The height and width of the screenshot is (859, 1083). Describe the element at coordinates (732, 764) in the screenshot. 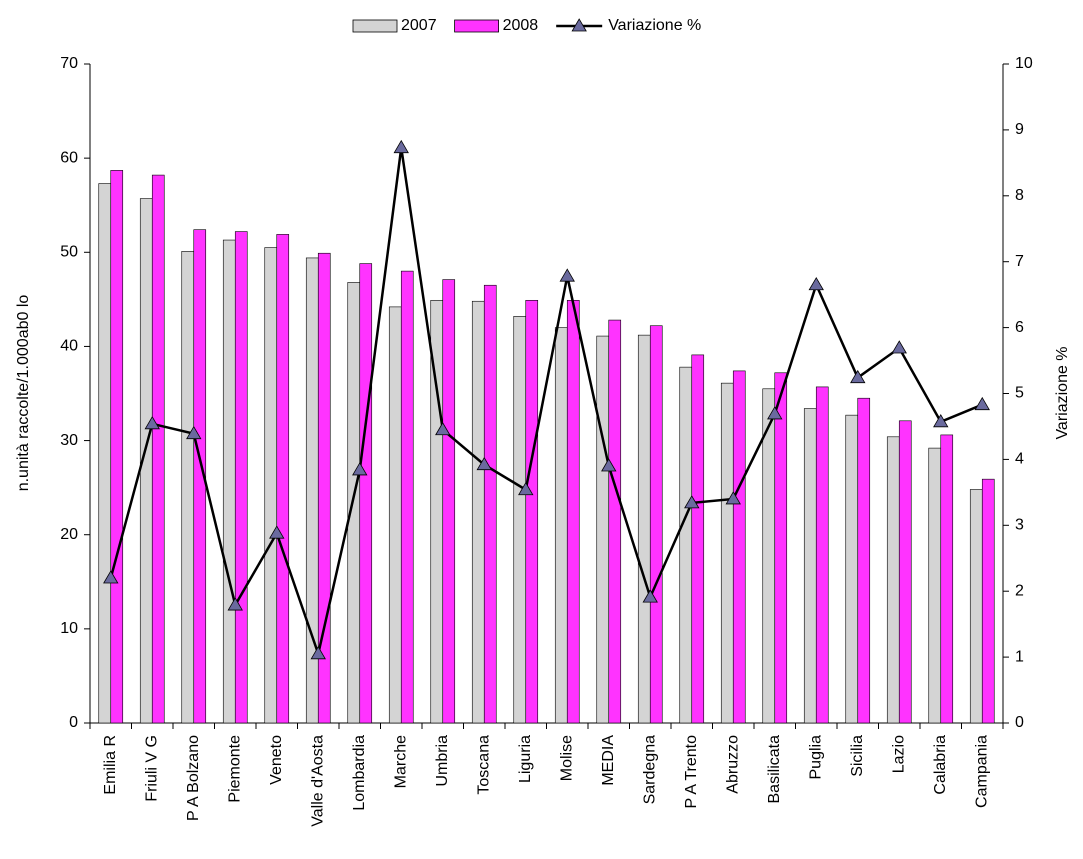

I see `x-tick-label: Abruzzo` at that location.